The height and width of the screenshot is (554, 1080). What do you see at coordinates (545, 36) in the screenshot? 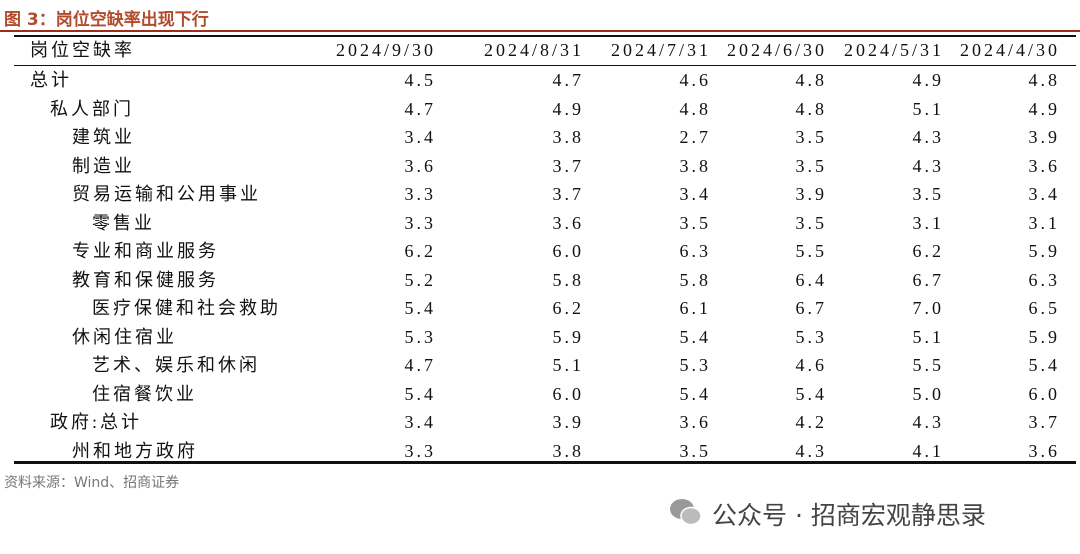
I see `table-top-rule` at bounding box center [545, 36].